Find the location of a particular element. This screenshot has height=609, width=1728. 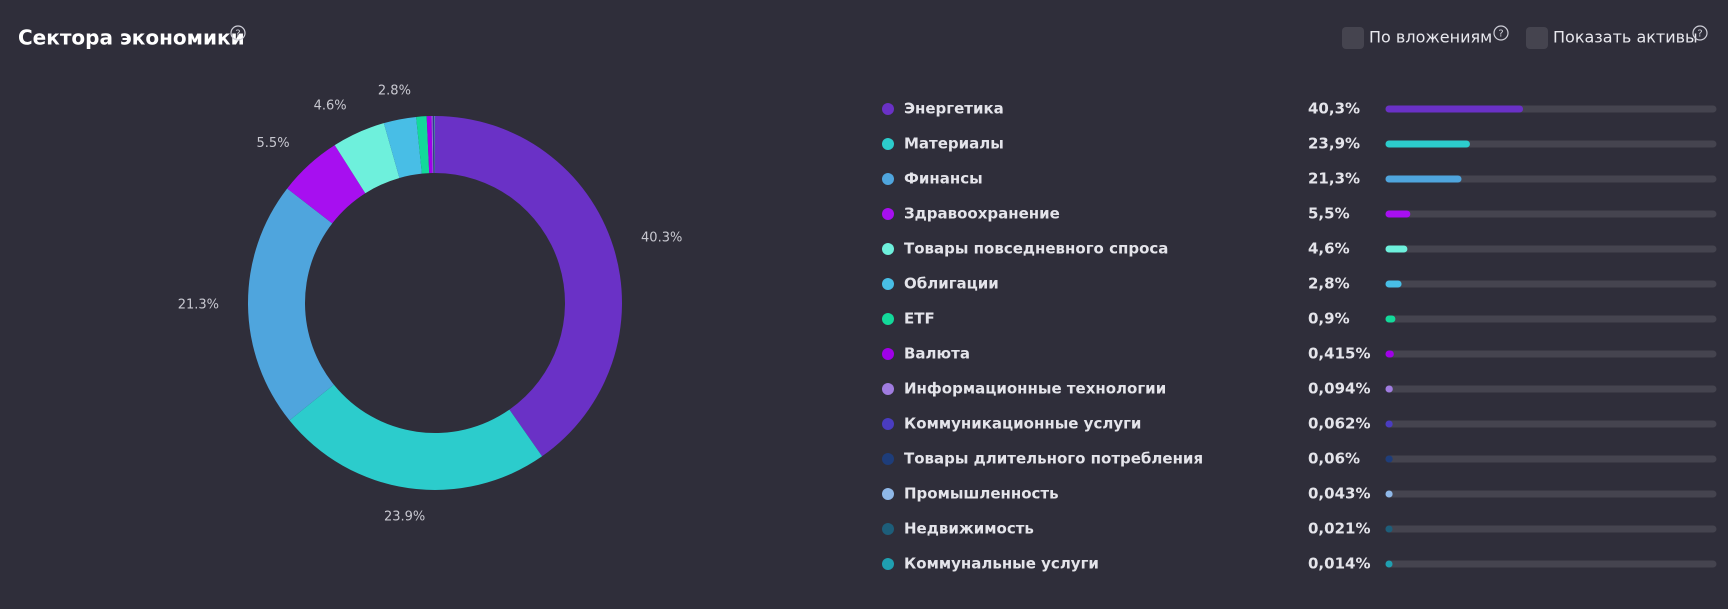

legend-label: Недвижимость is located at coordinates (969, 529).